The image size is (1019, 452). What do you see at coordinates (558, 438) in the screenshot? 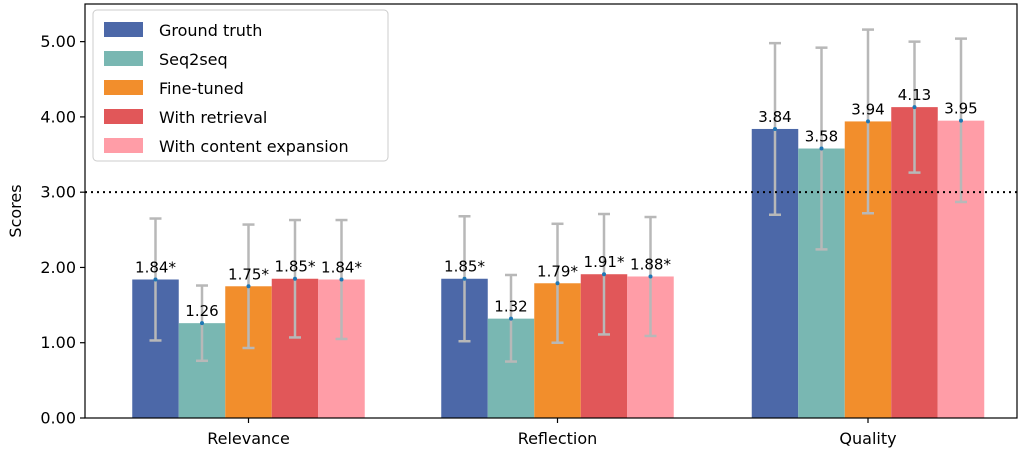
I see `x-tick-label: Reflection` at bounding box center [558, 438].